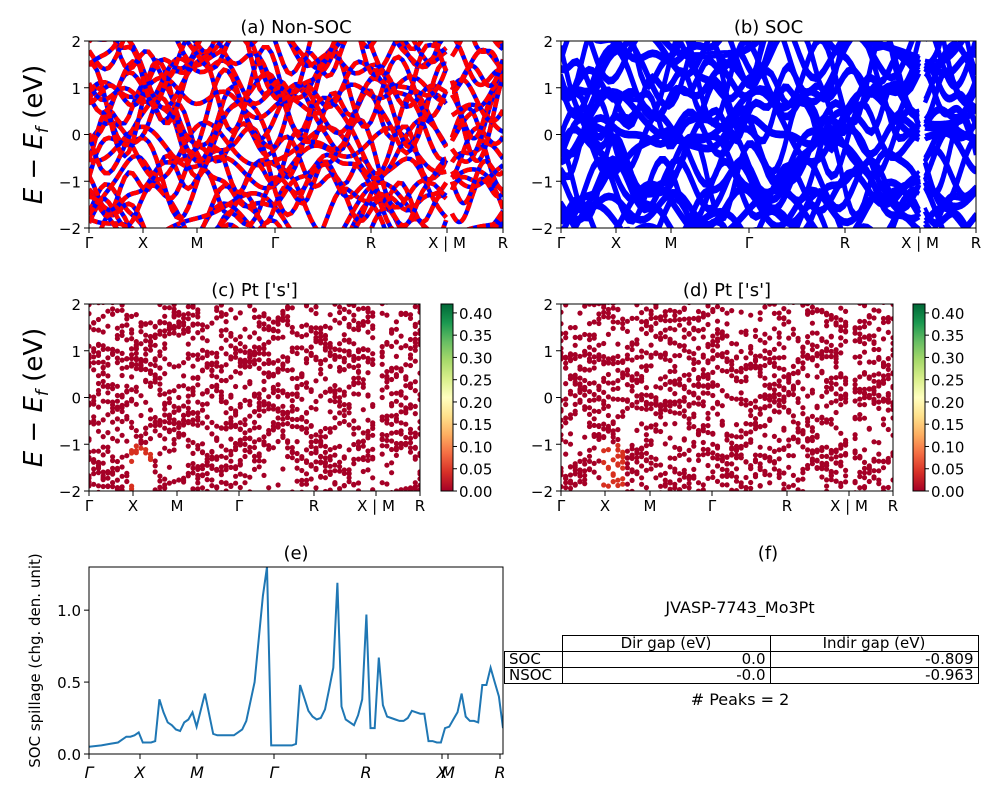  What do you see at coordinates (76, 136) in the screenshot?
I see `y-tick-label-a: 0` at bounding box center [76, 136].